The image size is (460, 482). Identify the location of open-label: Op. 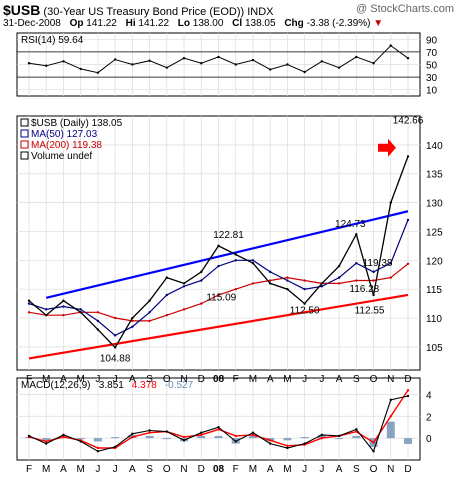
(76, 23).